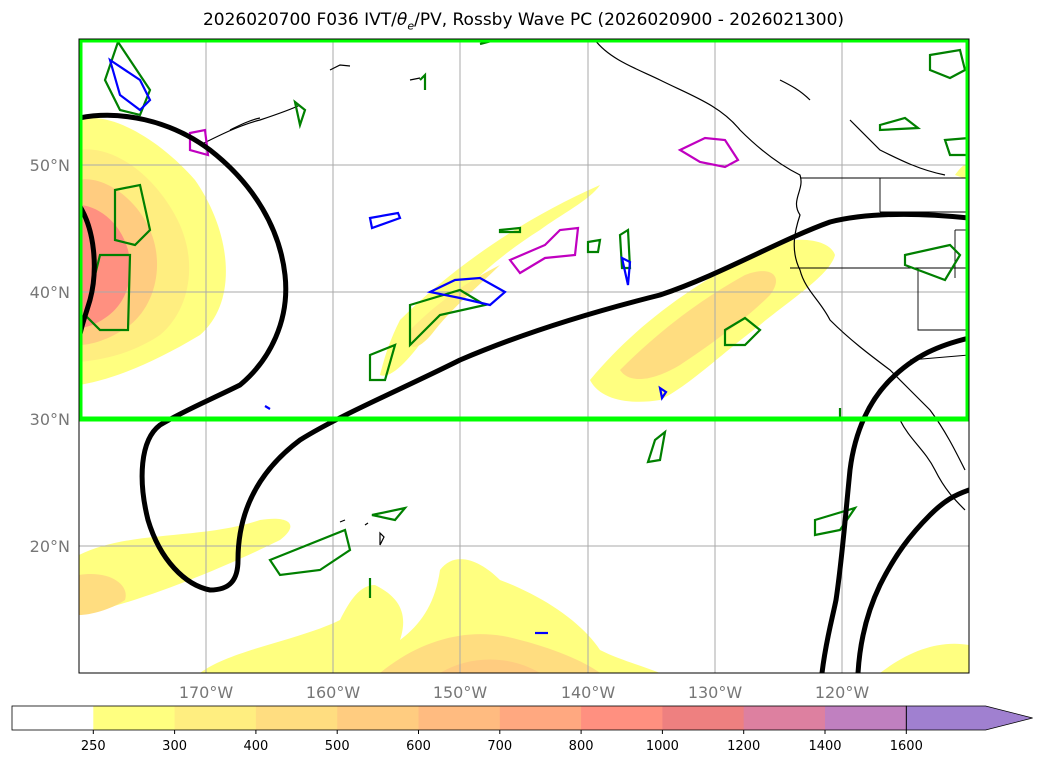  Describe the element at coordinates (906, 746) in the screenshot. I see `colorbar-tick-label: 1600` at that location.